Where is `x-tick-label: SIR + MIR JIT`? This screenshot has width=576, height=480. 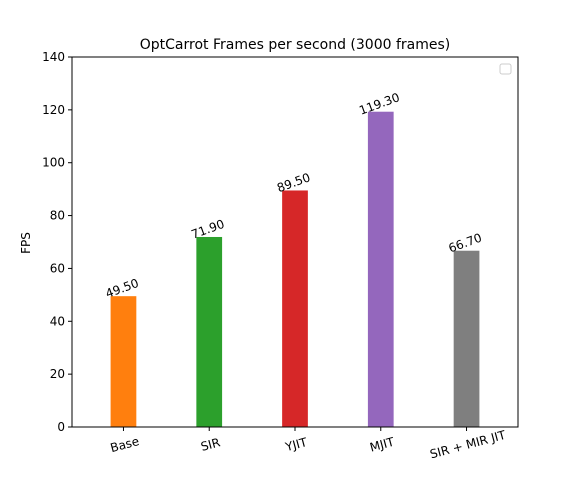 x-tick-label: SIR + MIR JIT is located at coordinates (467, 445).